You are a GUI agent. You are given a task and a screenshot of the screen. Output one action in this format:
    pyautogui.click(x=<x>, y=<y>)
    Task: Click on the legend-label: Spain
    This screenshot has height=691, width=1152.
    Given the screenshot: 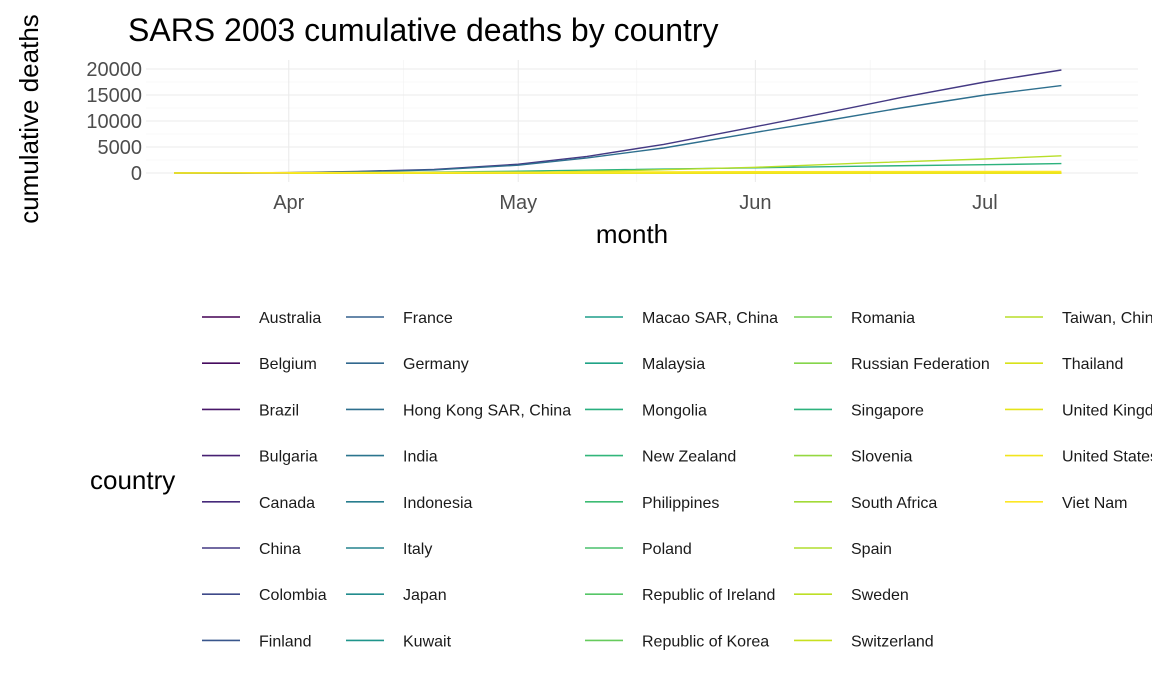 What is the action you would take?
    pyautogui.click(x=871, y=549)
    